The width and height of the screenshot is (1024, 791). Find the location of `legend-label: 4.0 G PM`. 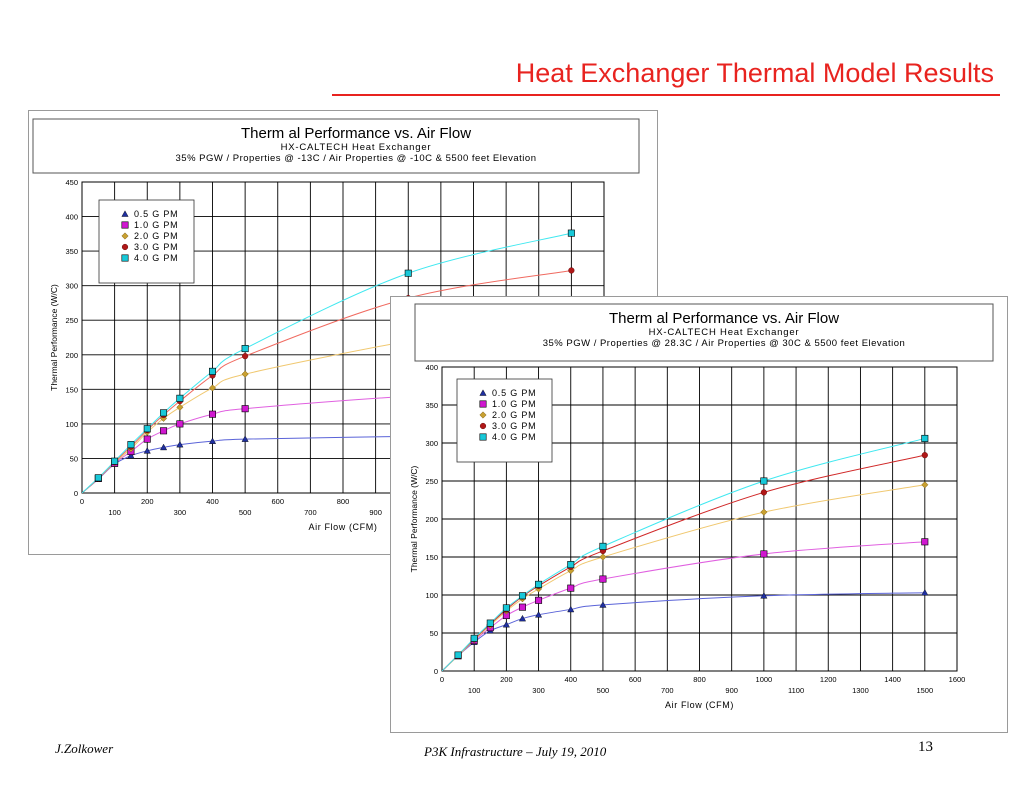

legend-label: 4.0 G PM is located at coordinates (156, 258).